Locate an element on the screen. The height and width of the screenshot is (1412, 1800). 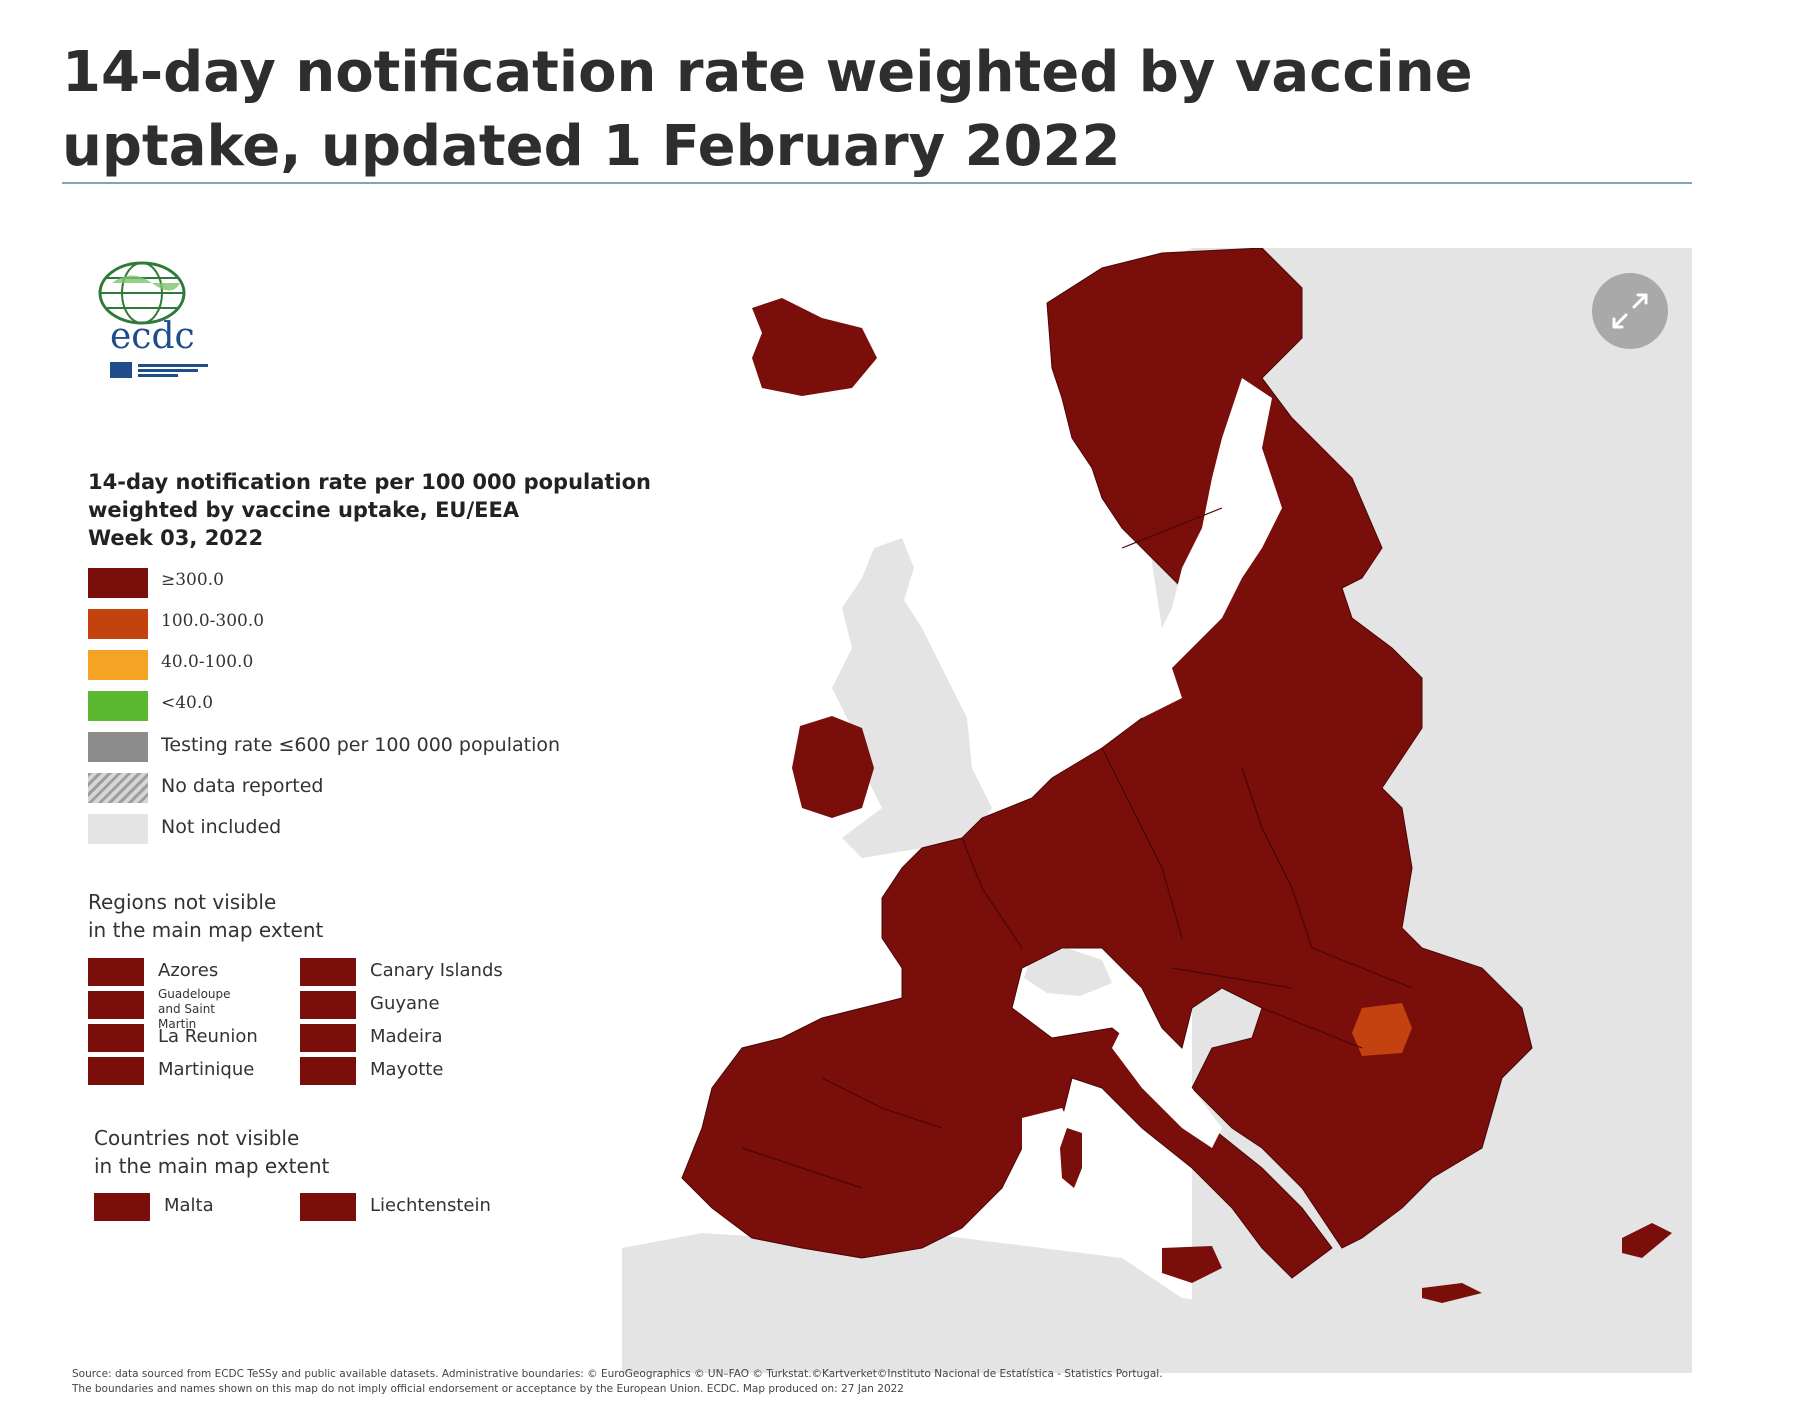
globe-icon: ecdc is located at coordinates (153, 319).